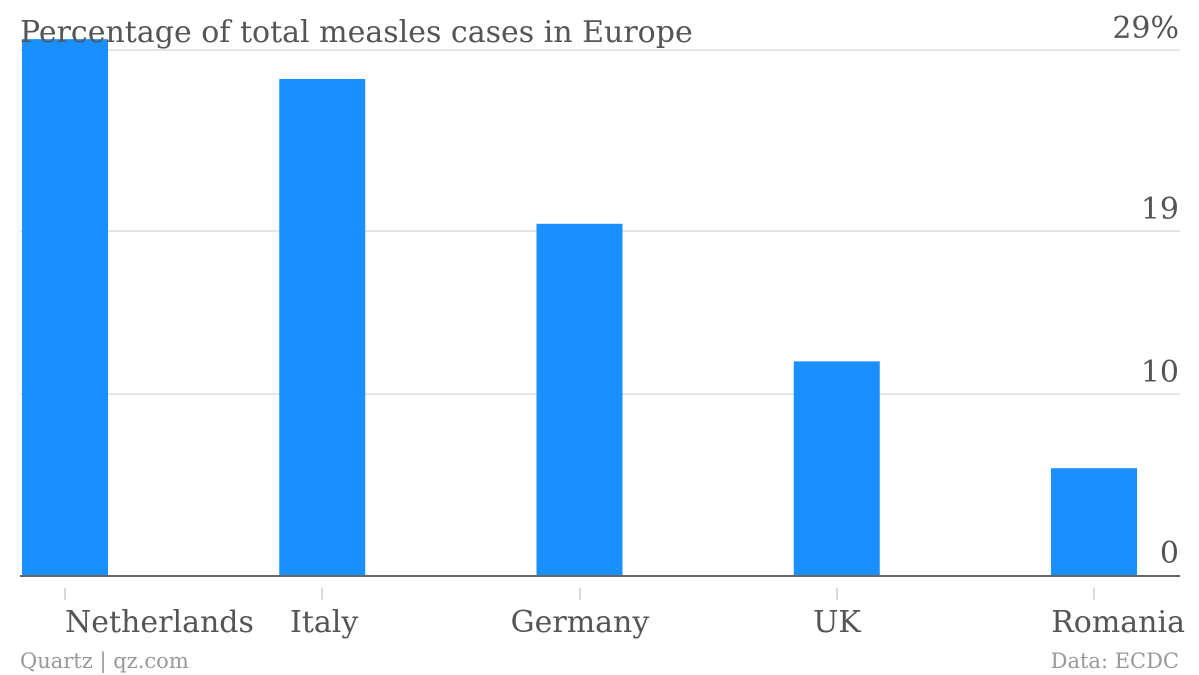  Describe the element at coordinates (579, 594) in the screenshot. I see `x-axis-ticks` at that location.